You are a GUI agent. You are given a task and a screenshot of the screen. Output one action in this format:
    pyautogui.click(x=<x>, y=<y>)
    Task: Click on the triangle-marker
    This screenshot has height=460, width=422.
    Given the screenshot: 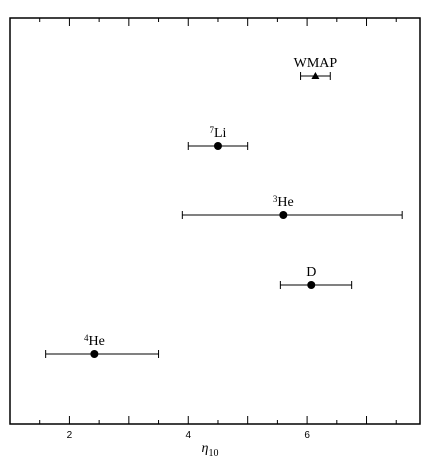 What is the action you would take?
    pyautogui.click(x=315, y=75)
    